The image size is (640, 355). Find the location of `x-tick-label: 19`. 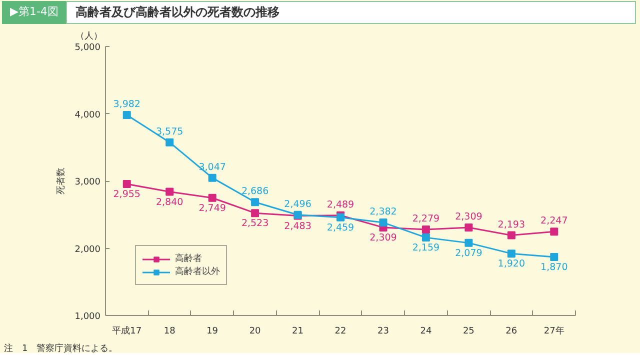

x-tick-label: 19 is located at coordinates (212, 331).